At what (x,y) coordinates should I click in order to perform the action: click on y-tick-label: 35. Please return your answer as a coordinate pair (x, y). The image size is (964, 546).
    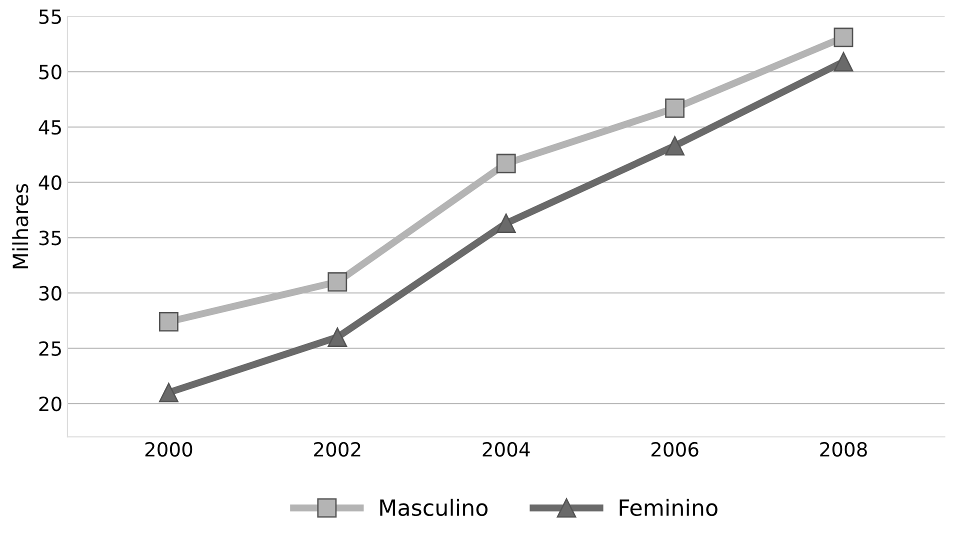
    Looking at the image, I should click on (50, 238).